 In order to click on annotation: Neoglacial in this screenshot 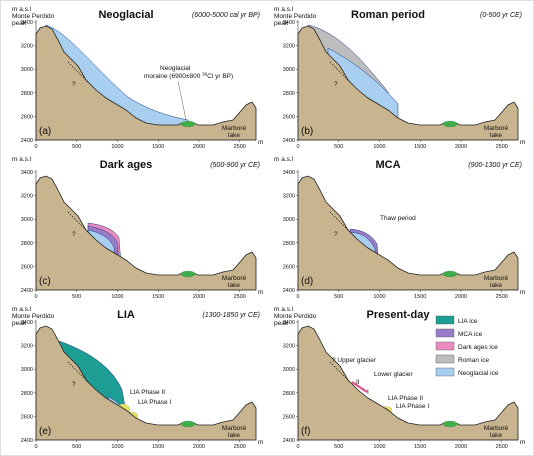, I will do `click(175, 68)`.